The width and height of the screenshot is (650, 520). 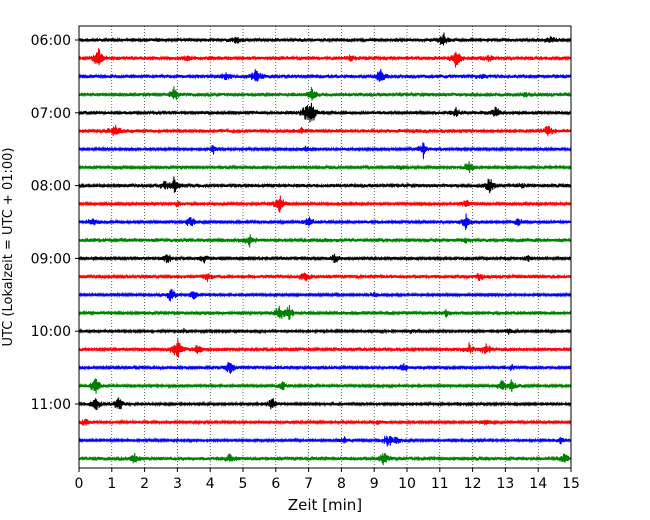 What do you see at coordinates (571, 484) in the screenshot?
I see `x-tick-label: 15` at bounding box center [571, 484].